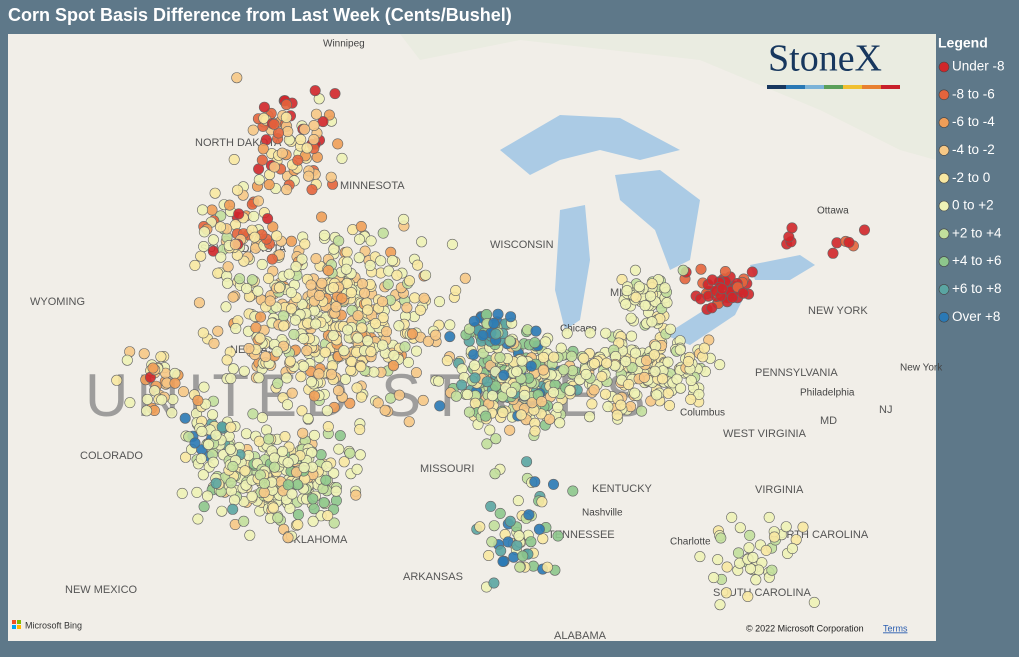 Image resolution: width=1019 pixels, height=657 pixels. What do you see at coordinates (973, 149) in the screenshot?
I see `legend-label: -4 to -2` at bounding box center [973, 149].